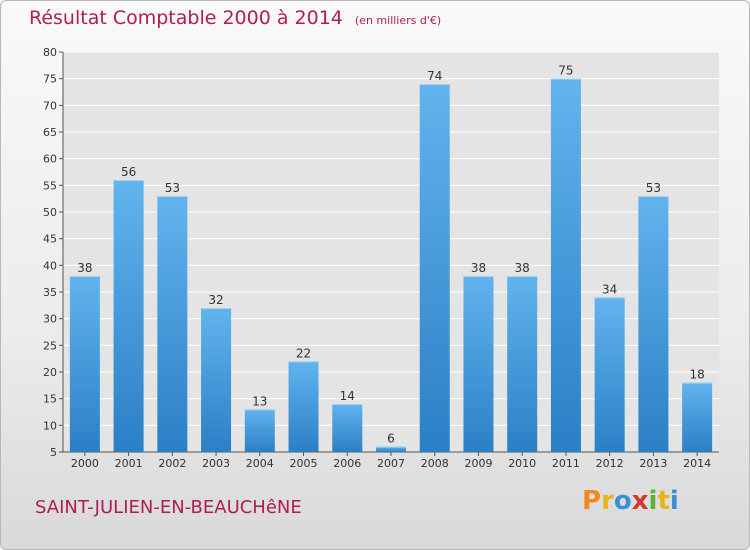 Image resolution: width=750 pixels, height=550 pixels. What do you see at coordinates (50, 239) in the screenshot?
I see `y-tick-label: 45` at bounding box center [50, 239].